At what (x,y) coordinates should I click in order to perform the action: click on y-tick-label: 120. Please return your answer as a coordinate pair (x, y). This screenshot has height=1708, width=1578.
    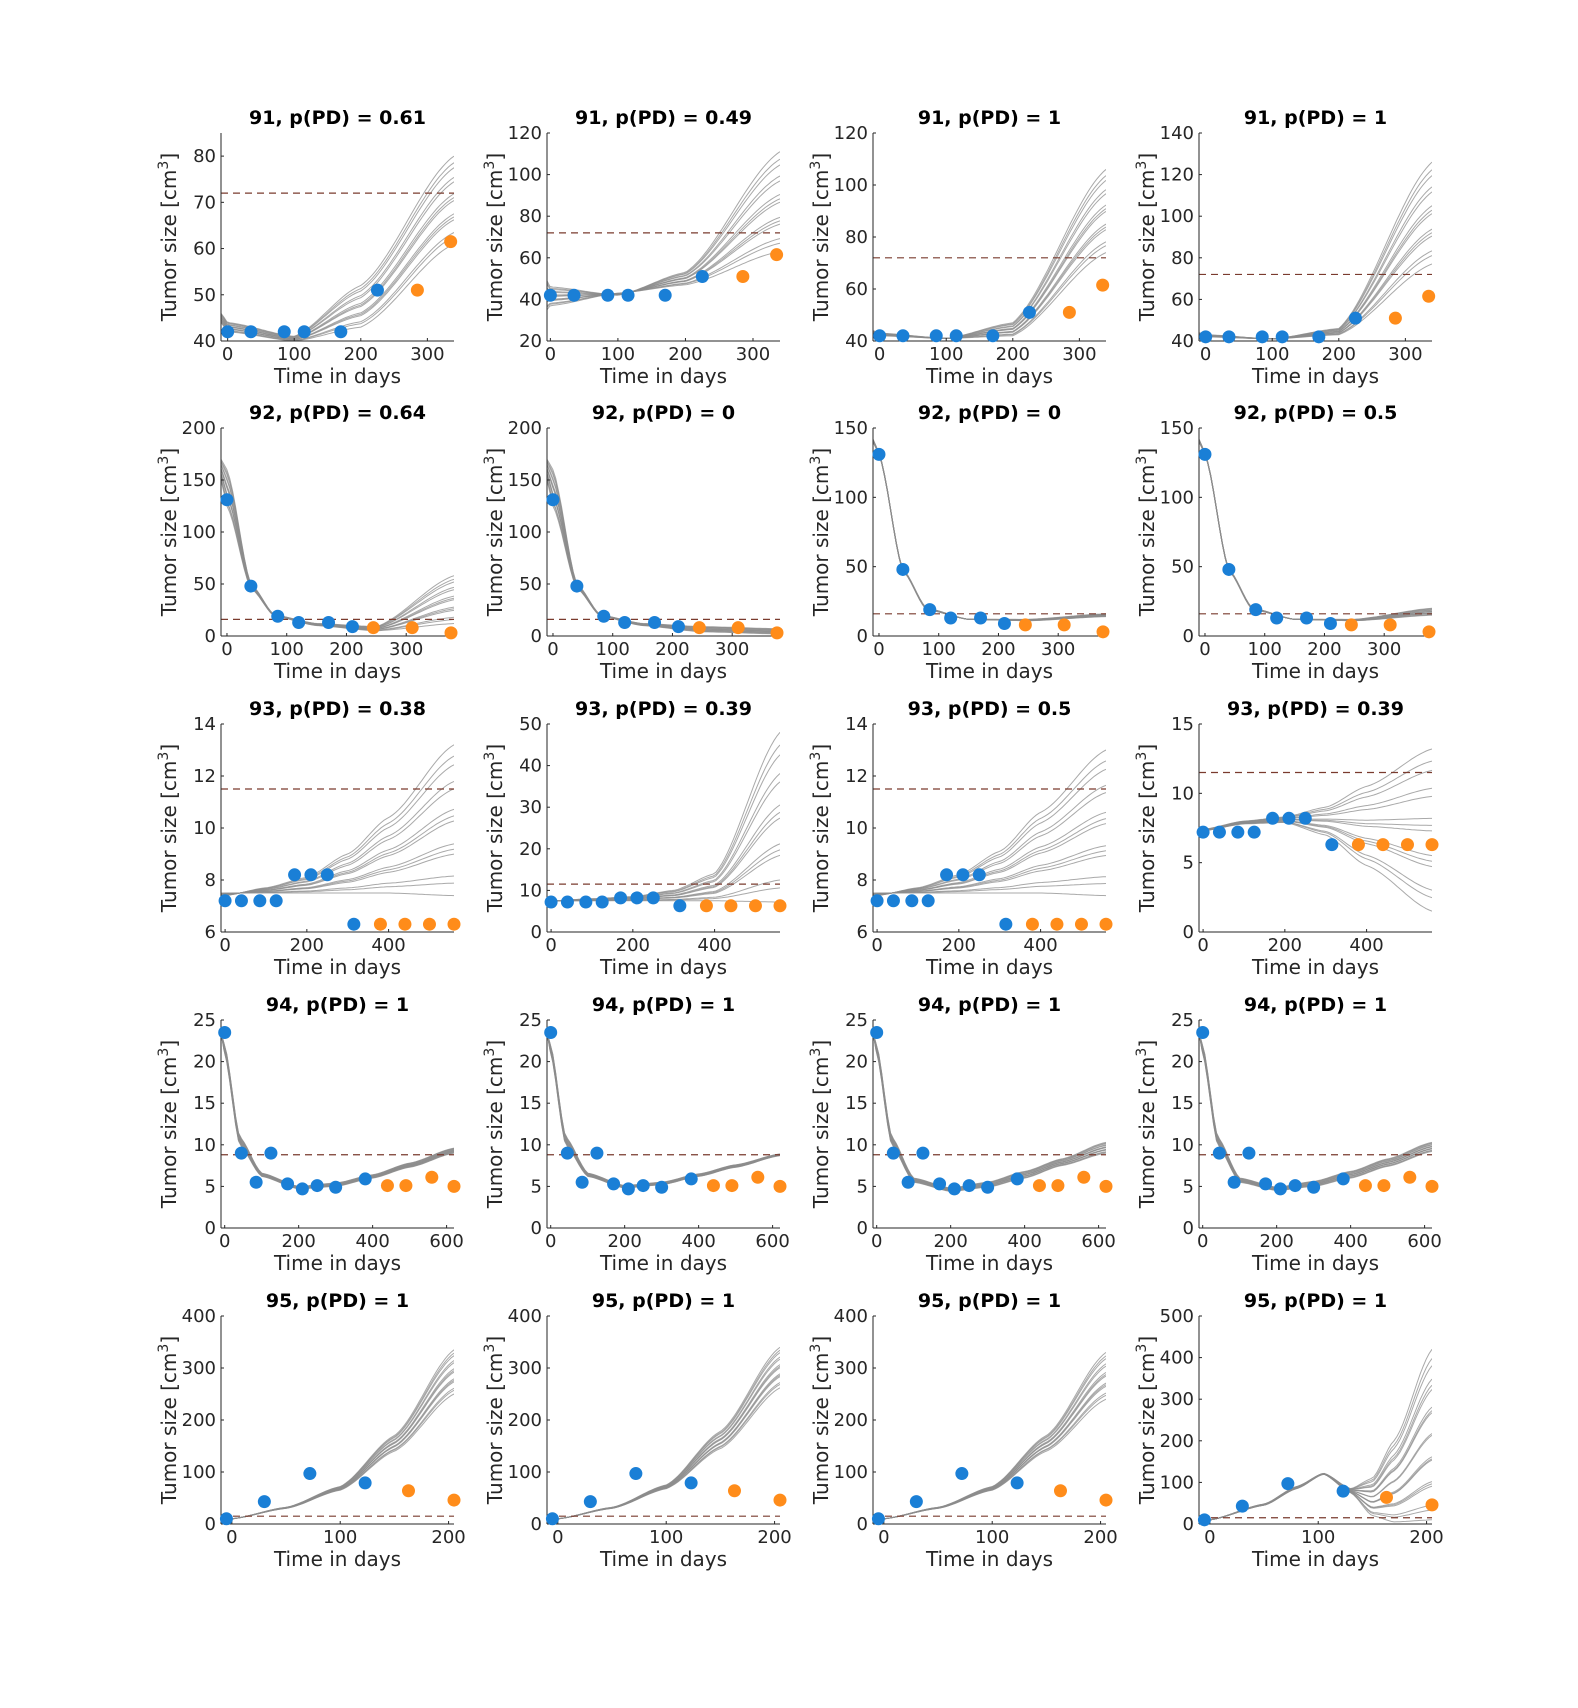
    Looking at the image, I should click on (525, 133).